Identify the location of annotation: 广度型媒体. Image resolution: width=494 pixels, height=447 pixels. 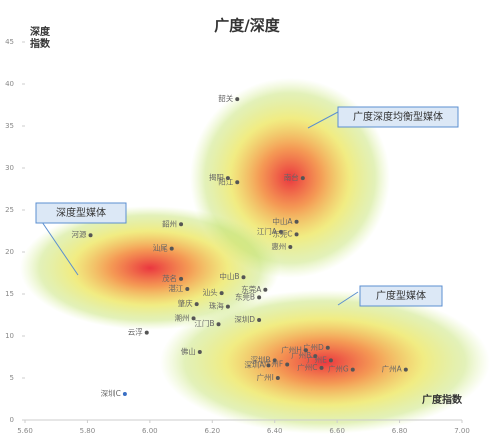
(401, 295).